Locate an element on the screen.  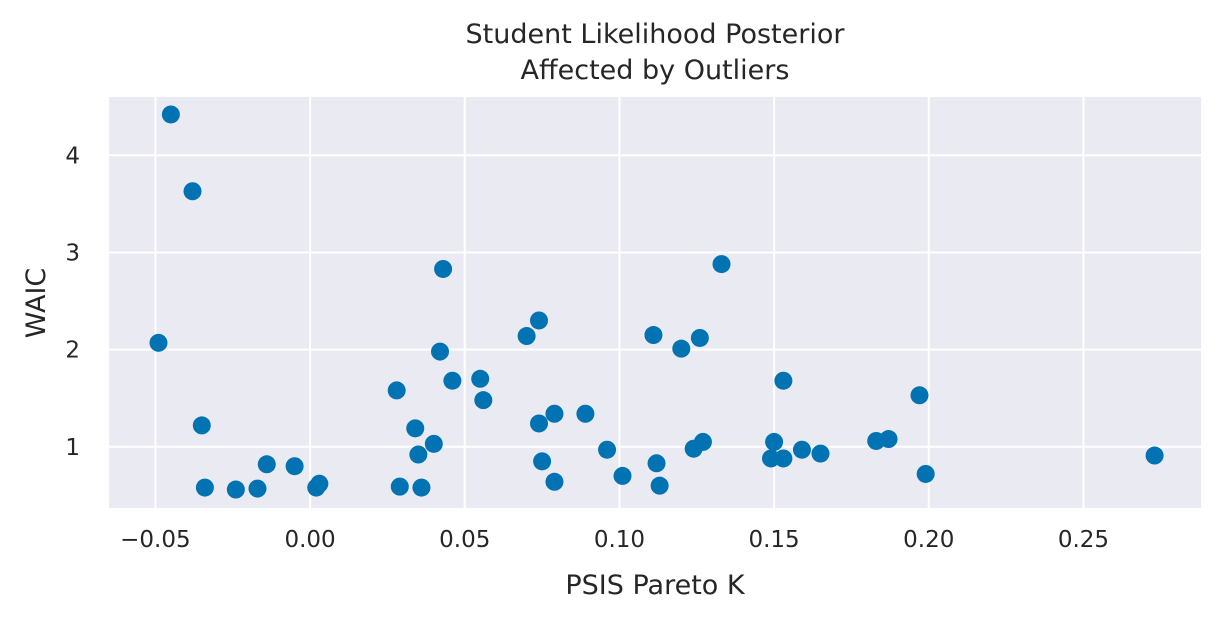
x-axis-label: PSIS Pareto K is located at coordinates (655, 585).